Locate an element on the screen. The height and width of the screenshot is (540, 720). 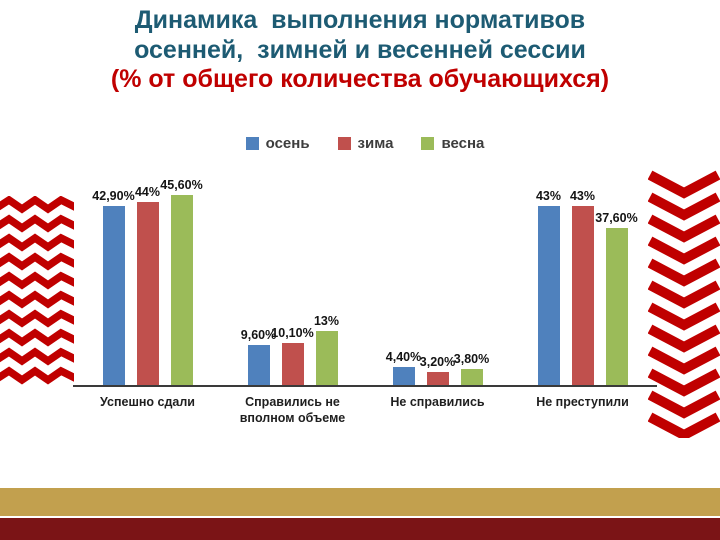
title-line-3: (% от общего количества обучающихся) is located at coordinates (360, 79).